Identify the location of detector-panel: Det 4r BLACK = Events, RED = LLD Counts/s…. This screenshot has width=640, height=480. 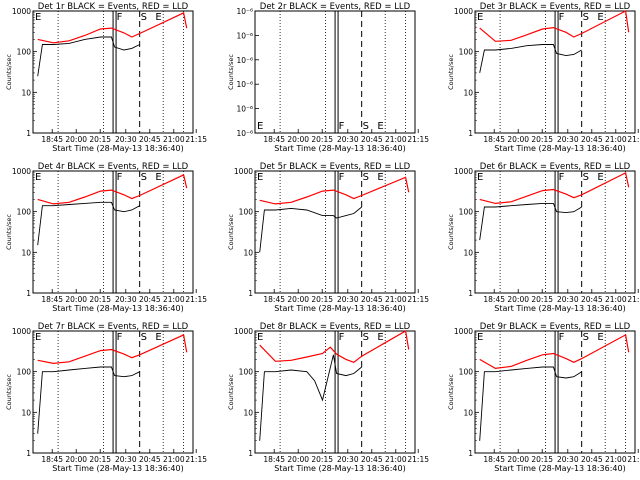
(106, 237).